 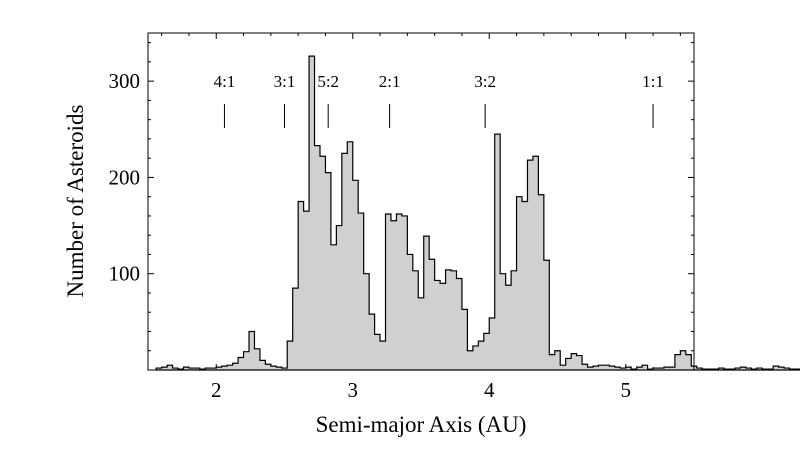 I want to click on resonance-label: 5:2, so click(x=328, y=81).